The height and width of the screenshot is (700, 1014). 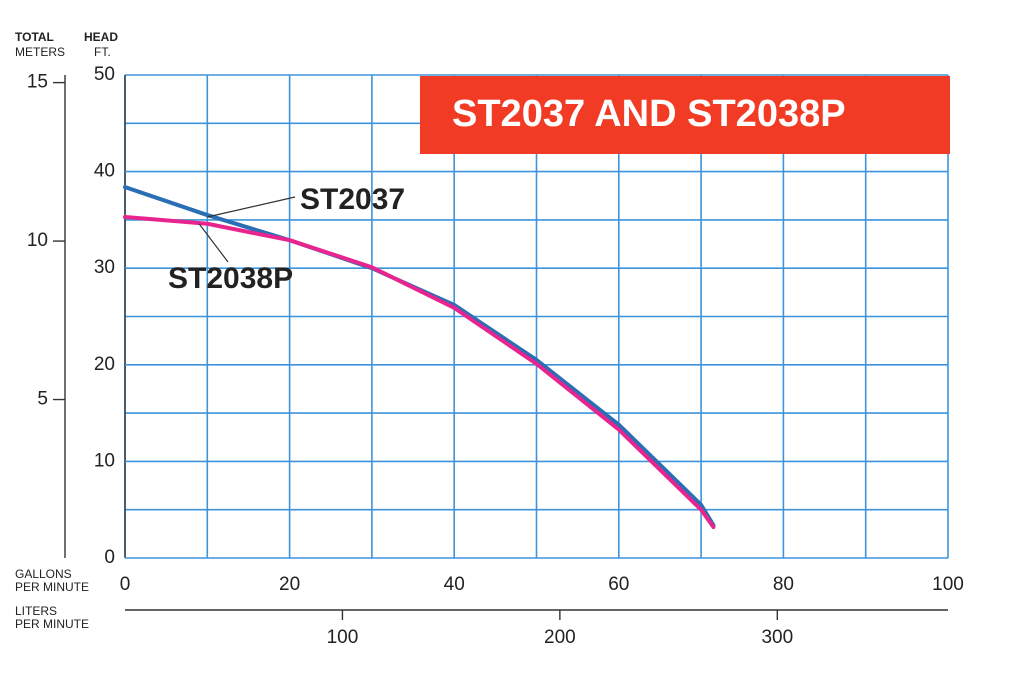 What do you see at coordinates (352, 199) in the screenshot?
I see `series-label: ST2037` at bounding box center [352, 199].